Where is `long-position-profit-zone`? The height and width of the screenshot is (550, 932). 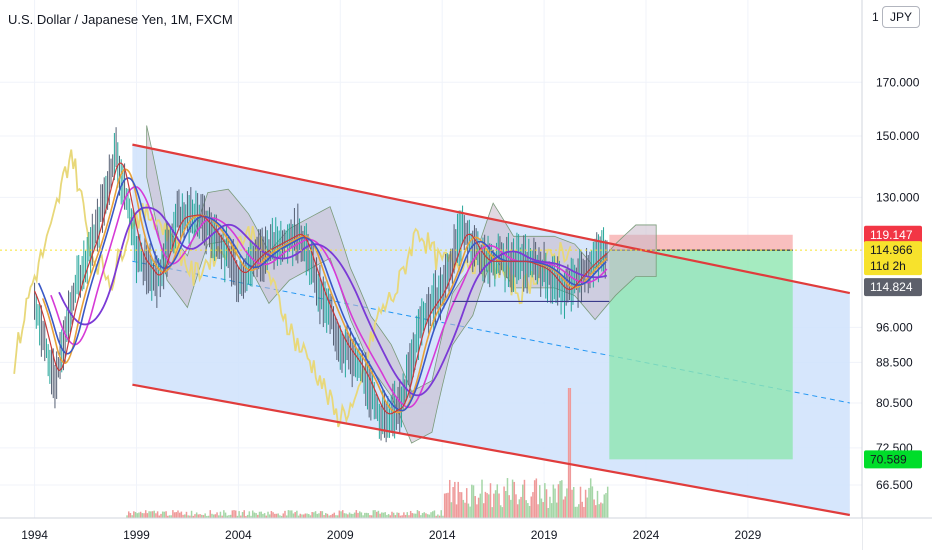
long-position-profit-zone is located at coordinates (701, 355).